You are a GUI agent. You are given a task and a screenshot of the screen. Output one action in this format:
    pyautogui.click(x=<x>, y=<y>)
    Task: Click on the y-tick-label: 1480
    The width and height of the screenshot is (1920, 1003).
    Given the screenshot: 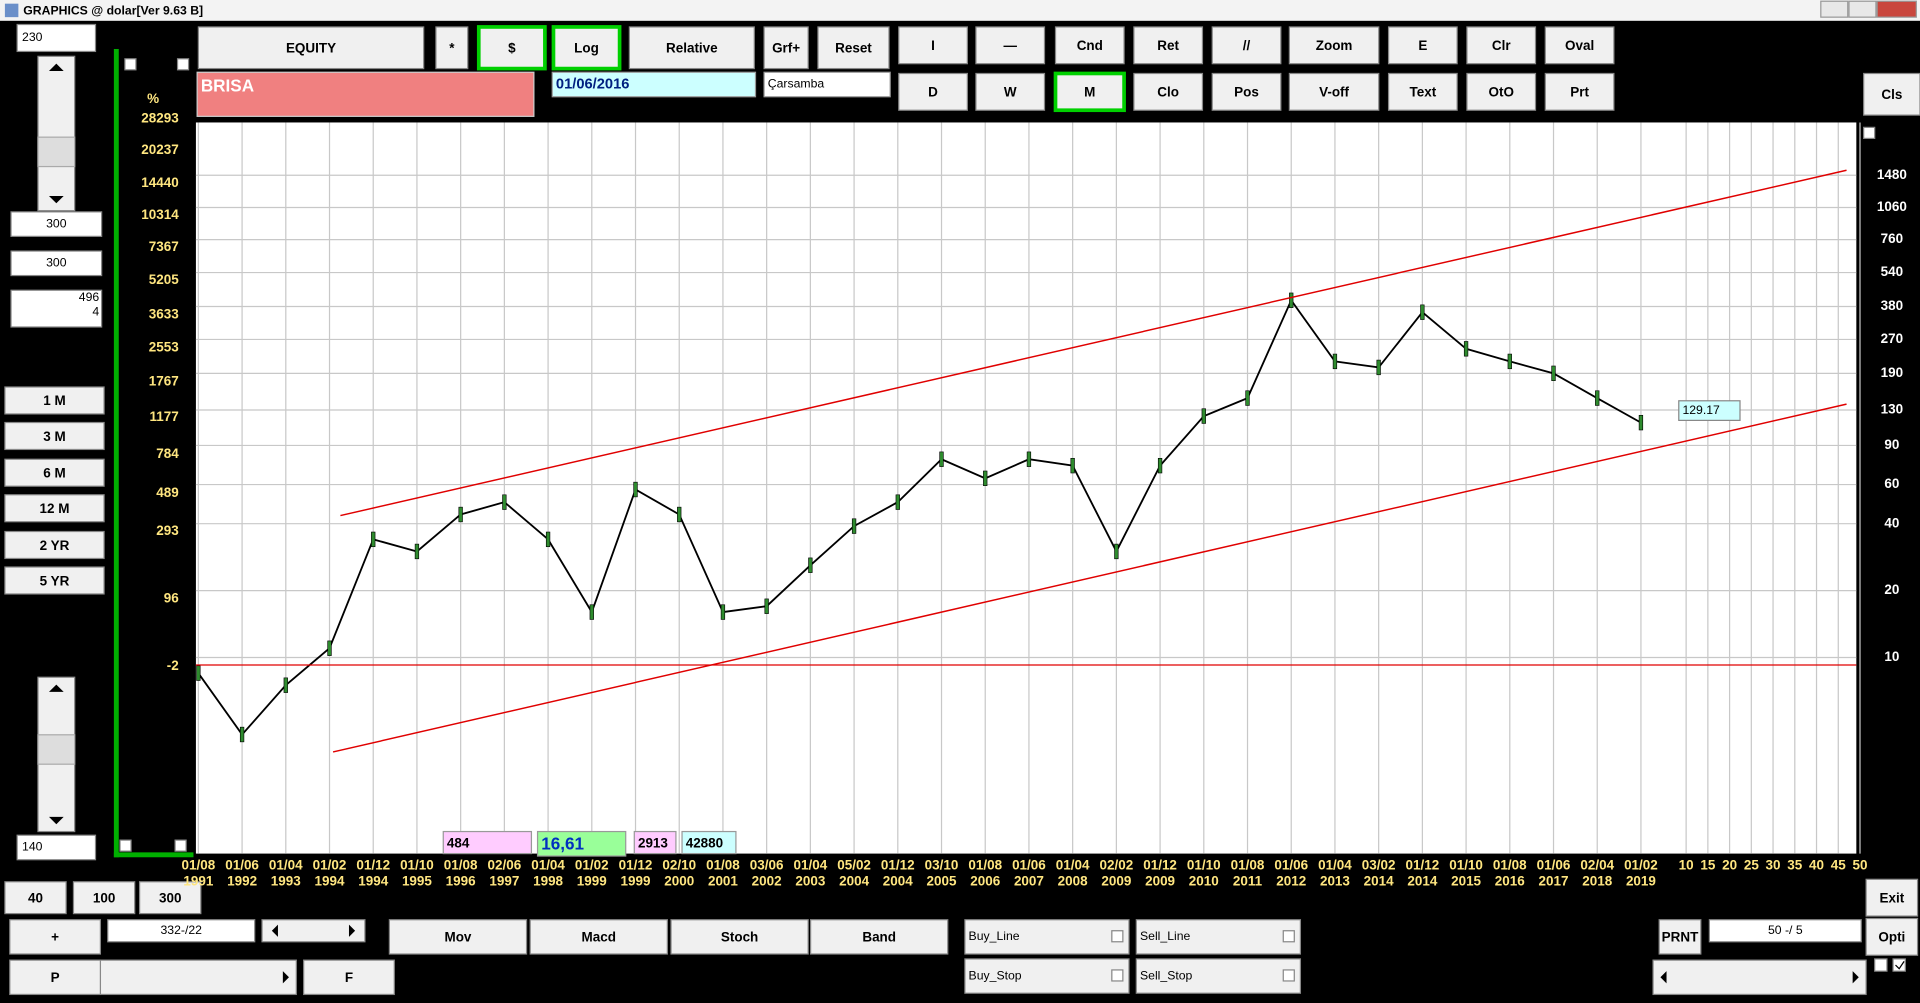 What is the action you would take?
    pyautogui.click(x=1892, y=174)
    